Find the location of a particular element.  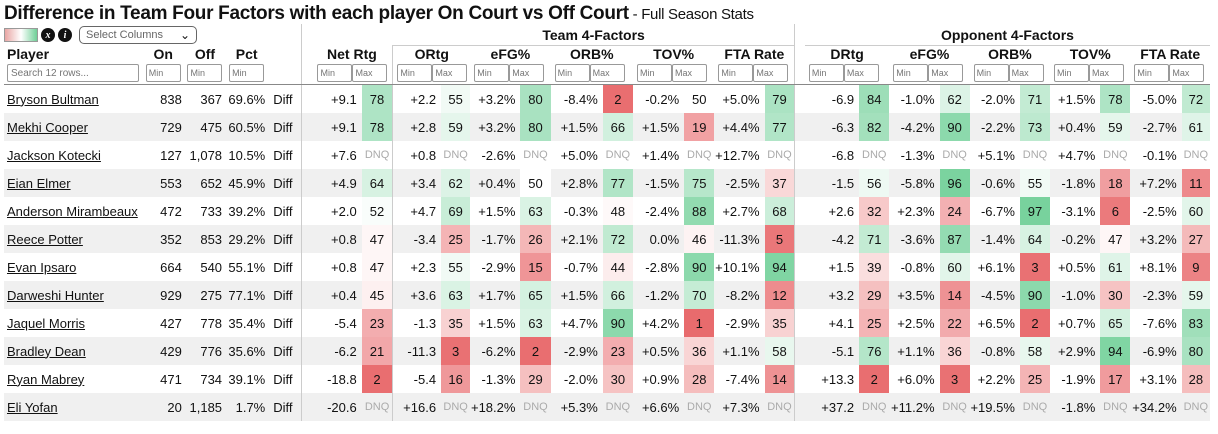

ofta-value: +8.1% is located at coordinates (1158, 267).